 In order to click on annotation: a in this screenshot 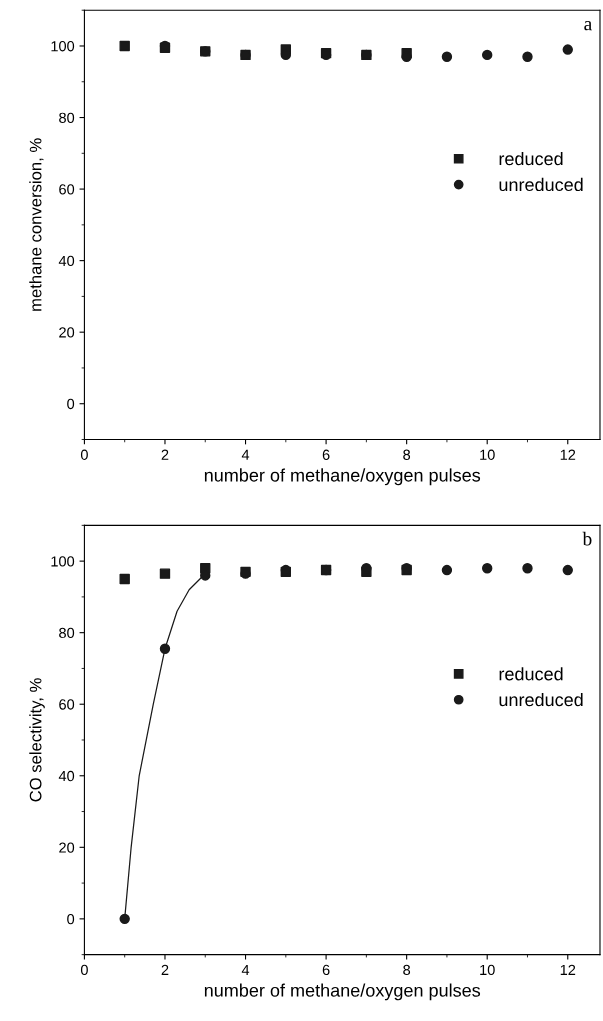, I will do `click(588, 26)`.